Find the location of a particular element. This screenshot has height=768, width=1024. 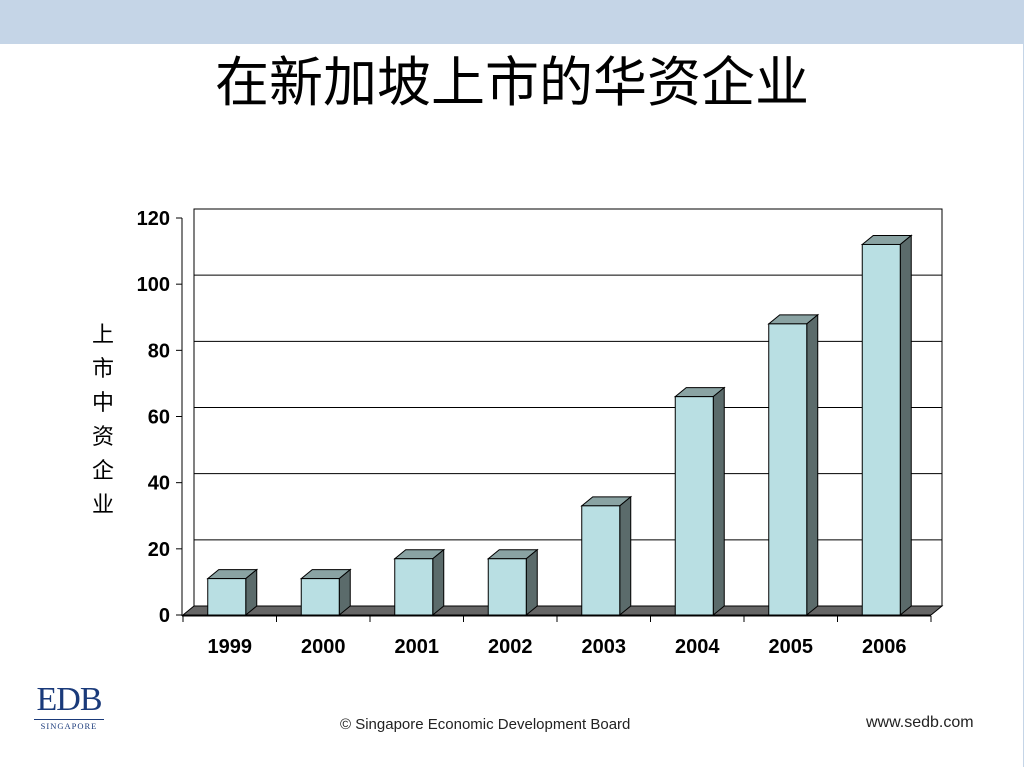

x-tick-label-2002: 2002 is located at coordinates (510, 647).